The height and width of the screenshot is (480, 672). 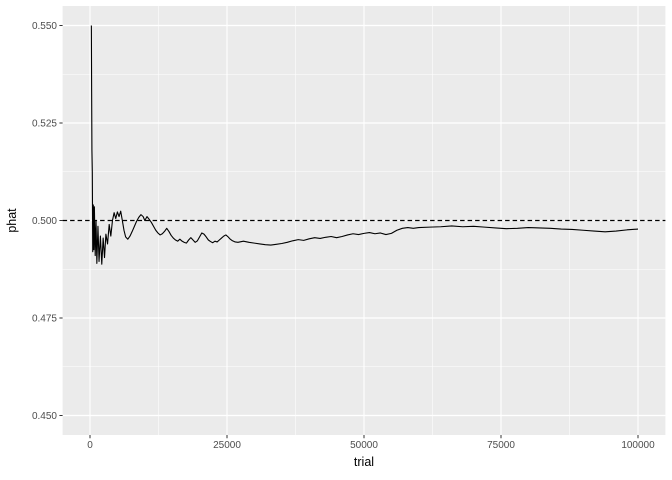 What do you see at coordinates (44, 416) in the screenshot?
I see `y-tick-label: 0.450` at bounding box center [44, 416].